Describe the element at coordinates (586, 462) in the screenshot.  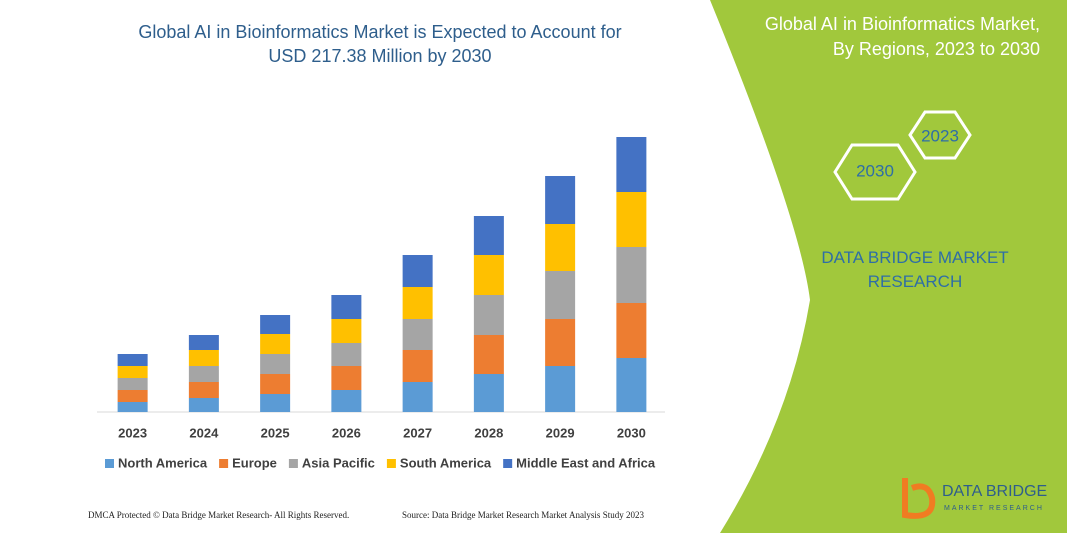
I see `legend-label: Middle East and Africa` at that location.